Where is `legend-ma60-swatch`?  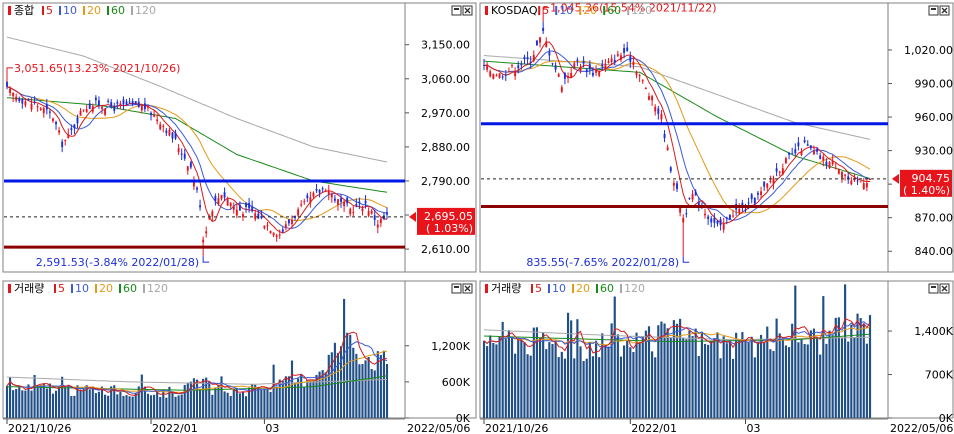
legend-ma60-swatch is located at coordinates (604, 10).